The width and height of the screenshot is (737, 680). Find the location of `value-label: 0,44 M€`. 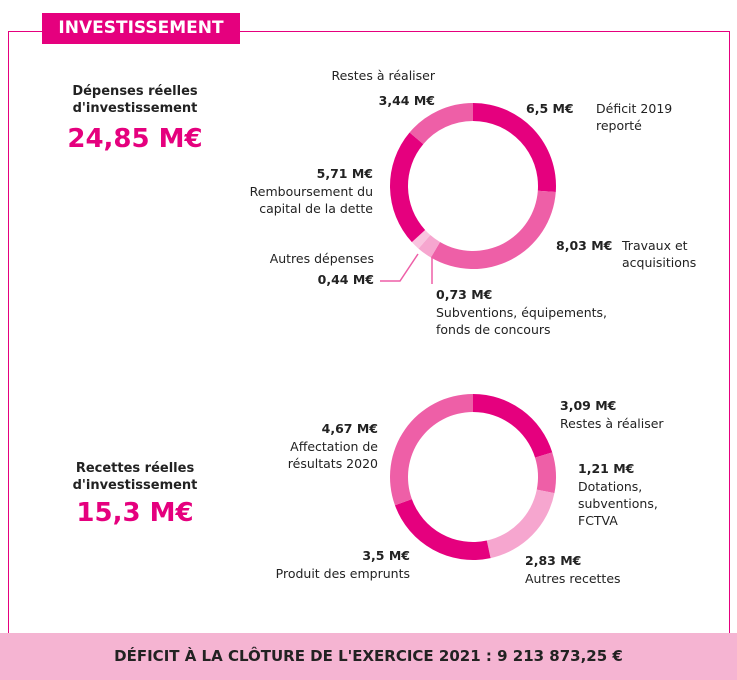

value-label: 0,44 M€ is located at coordinates (345, 279).